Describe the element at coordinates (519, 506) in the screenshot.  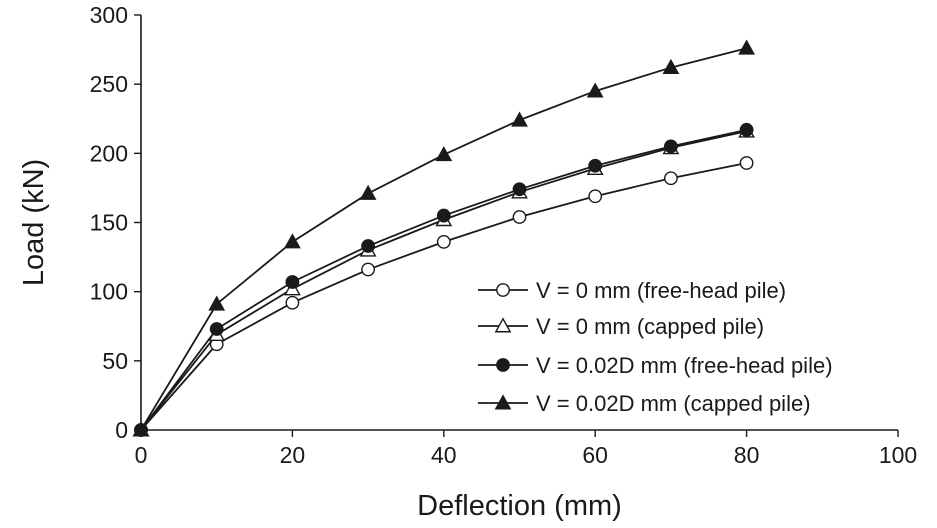
I see `x-axis-title: Deflection (mm)` at that location.